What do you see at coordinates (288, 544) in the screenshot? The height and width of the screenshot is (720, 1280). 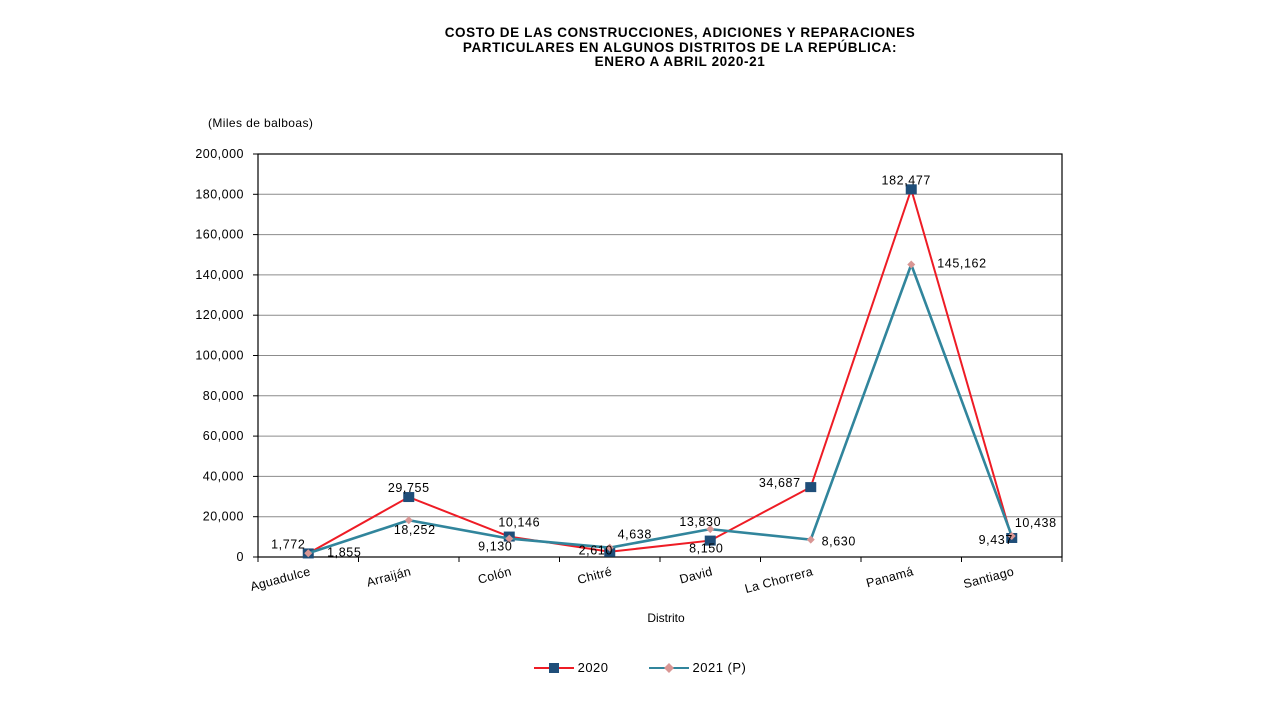 I see `data-label-2020: 1,772` at bounding box center [288, 544].